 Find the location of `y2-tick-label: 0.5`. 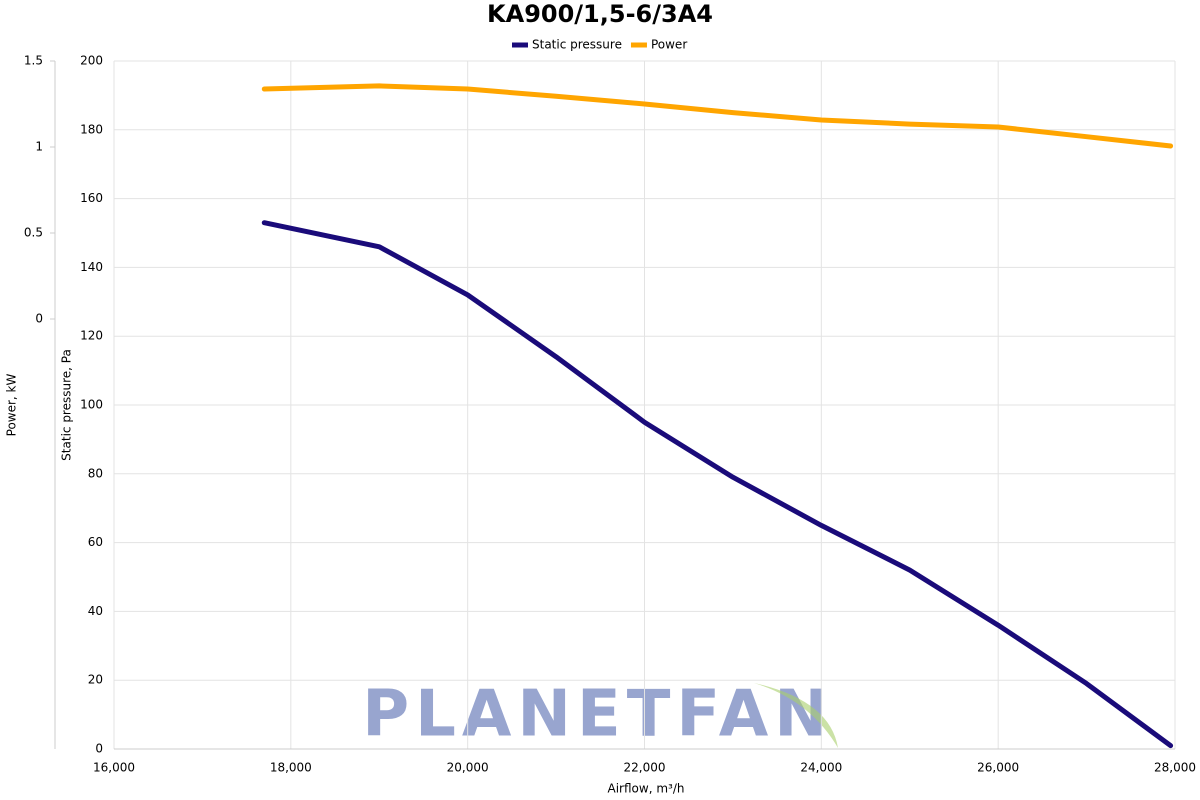

y2-tick-label: 0.5 is located at coordinates (33, 233).